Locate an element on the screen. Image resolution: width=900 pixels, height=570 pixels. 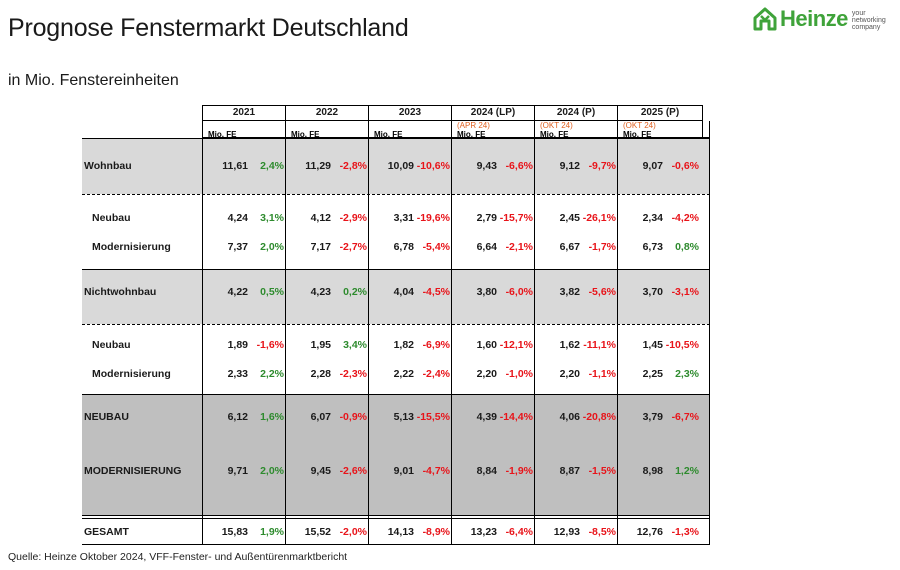
table-cell: 4,24 3,1% is located at coordinates (243, 218).